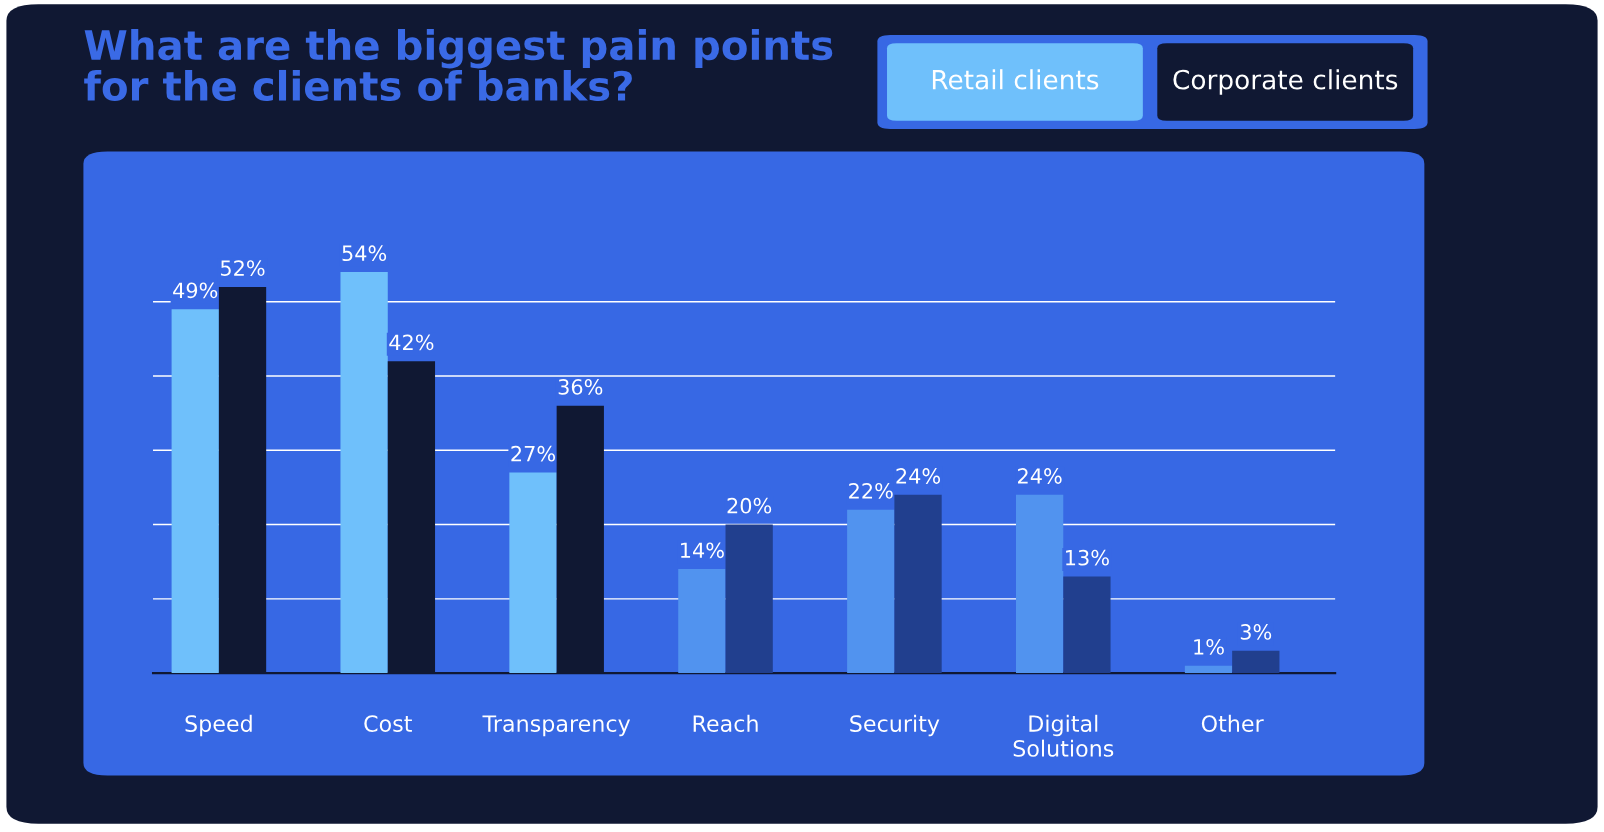  Describe the element at coordinates (749, 505) in the screenshot. I see `data-label: 20%` at that location.